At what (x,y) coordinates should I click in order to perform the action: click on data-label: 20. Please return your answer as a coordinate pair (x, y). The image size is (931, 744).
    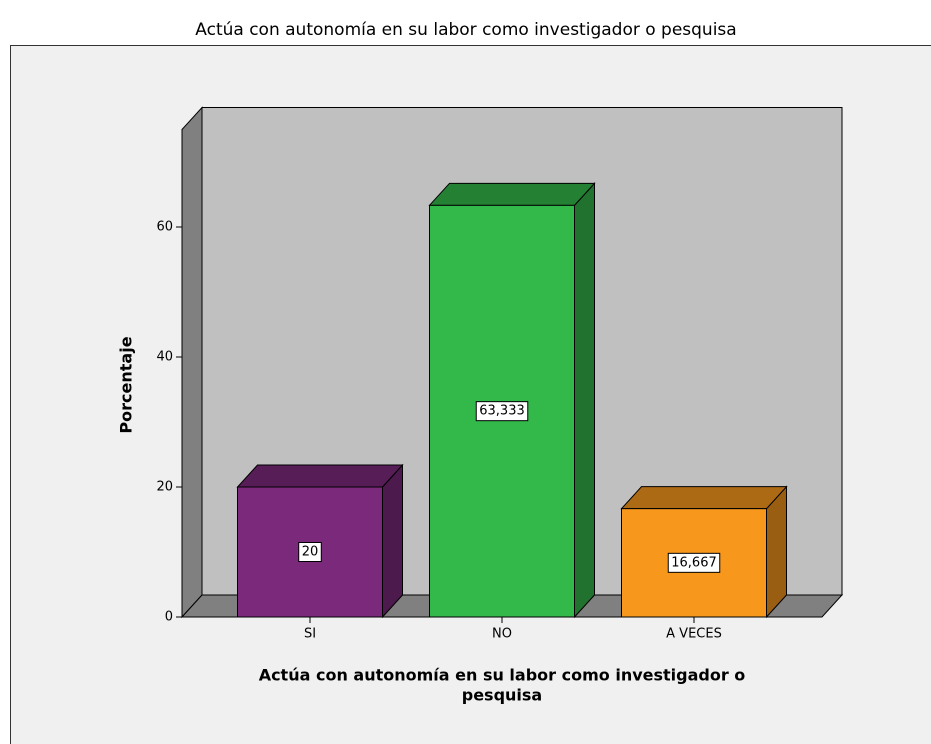
    Looking at the image, I should click on (310, 552).